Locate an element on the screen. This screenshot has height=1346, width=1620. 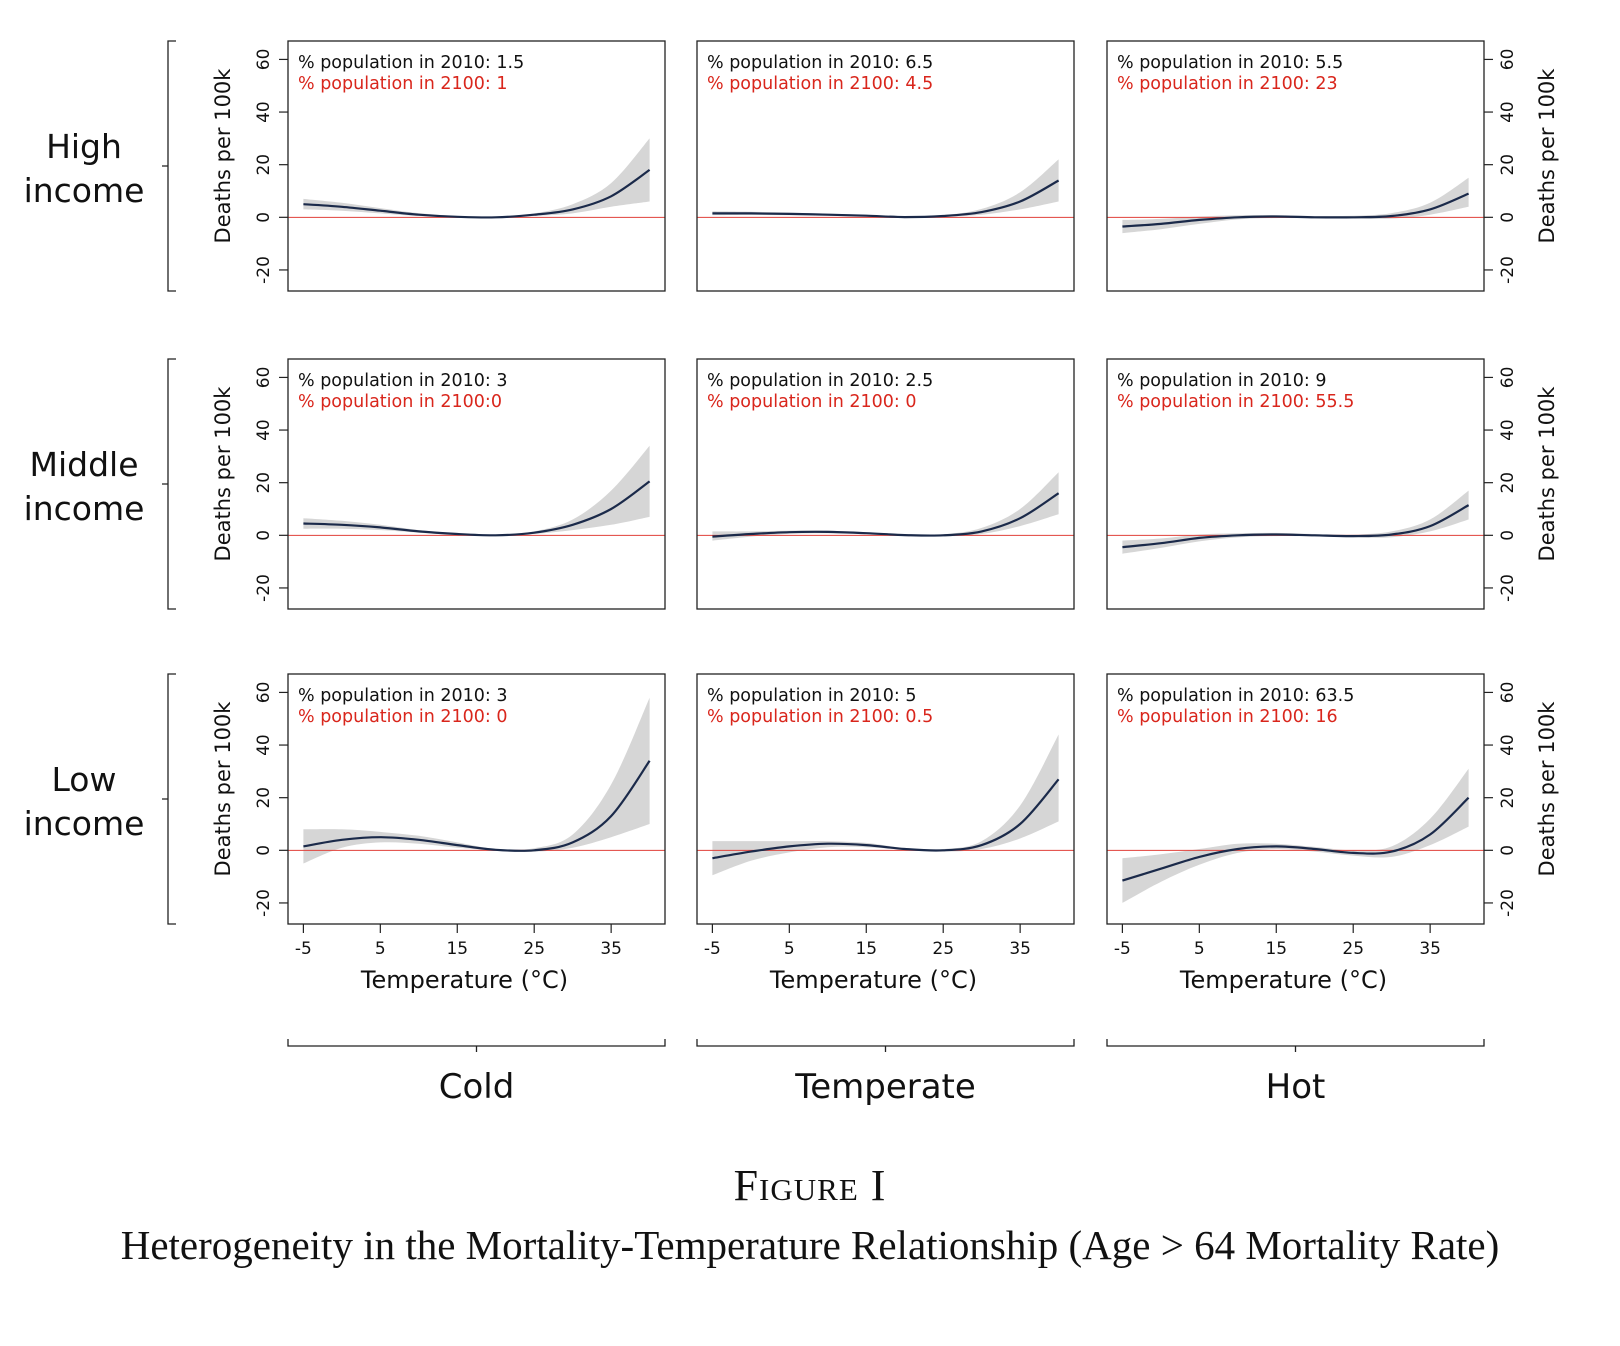
row-label: High is located at coordinates (84, 146).